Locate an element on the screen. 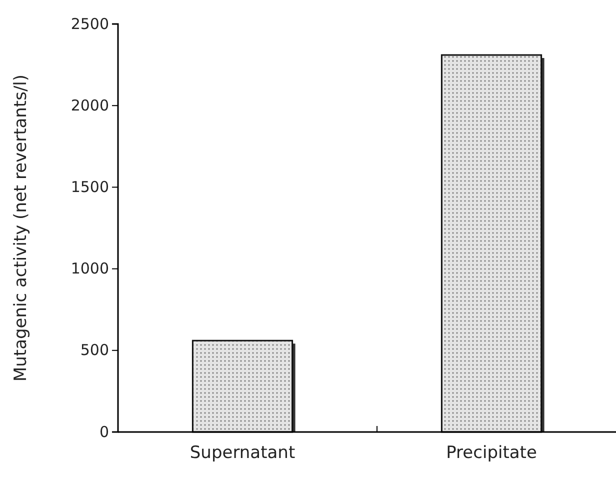 This screenshot has width=616, height=477. y-tick-label: 1500 is located at coordinates (89, 187).